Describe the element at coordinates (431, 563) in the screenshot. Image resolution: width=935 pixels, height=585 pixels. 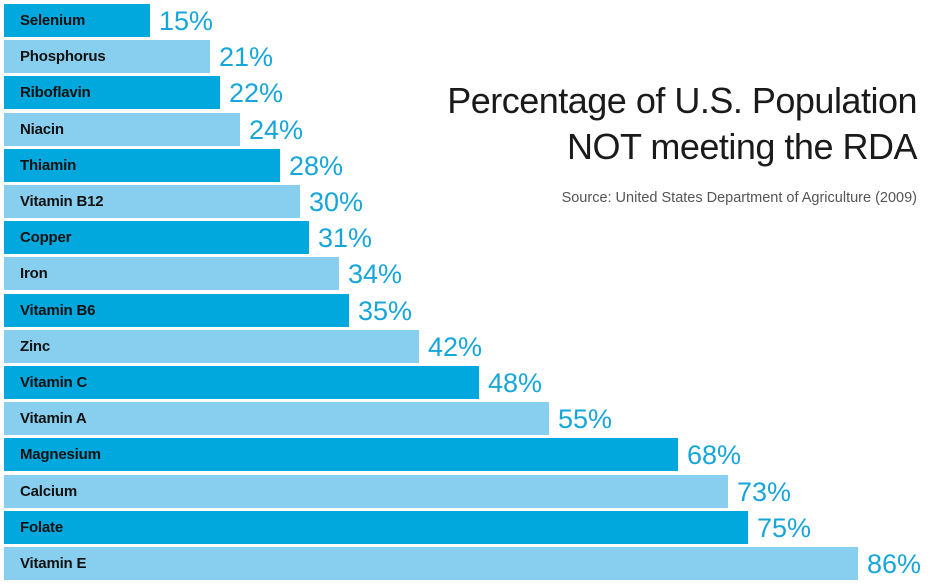
I see `bar: Vitamin E` at that location.